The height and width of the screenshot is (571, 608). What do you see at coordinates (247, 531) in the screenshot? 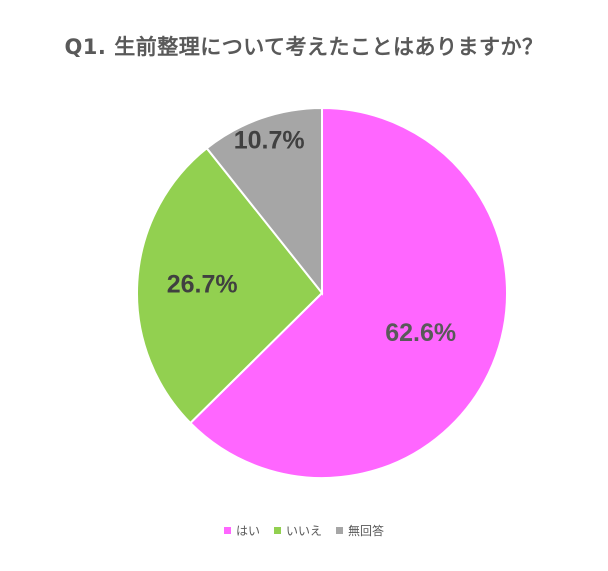
I see `legend-label-hai: はい` at bounding box center [247, 531].